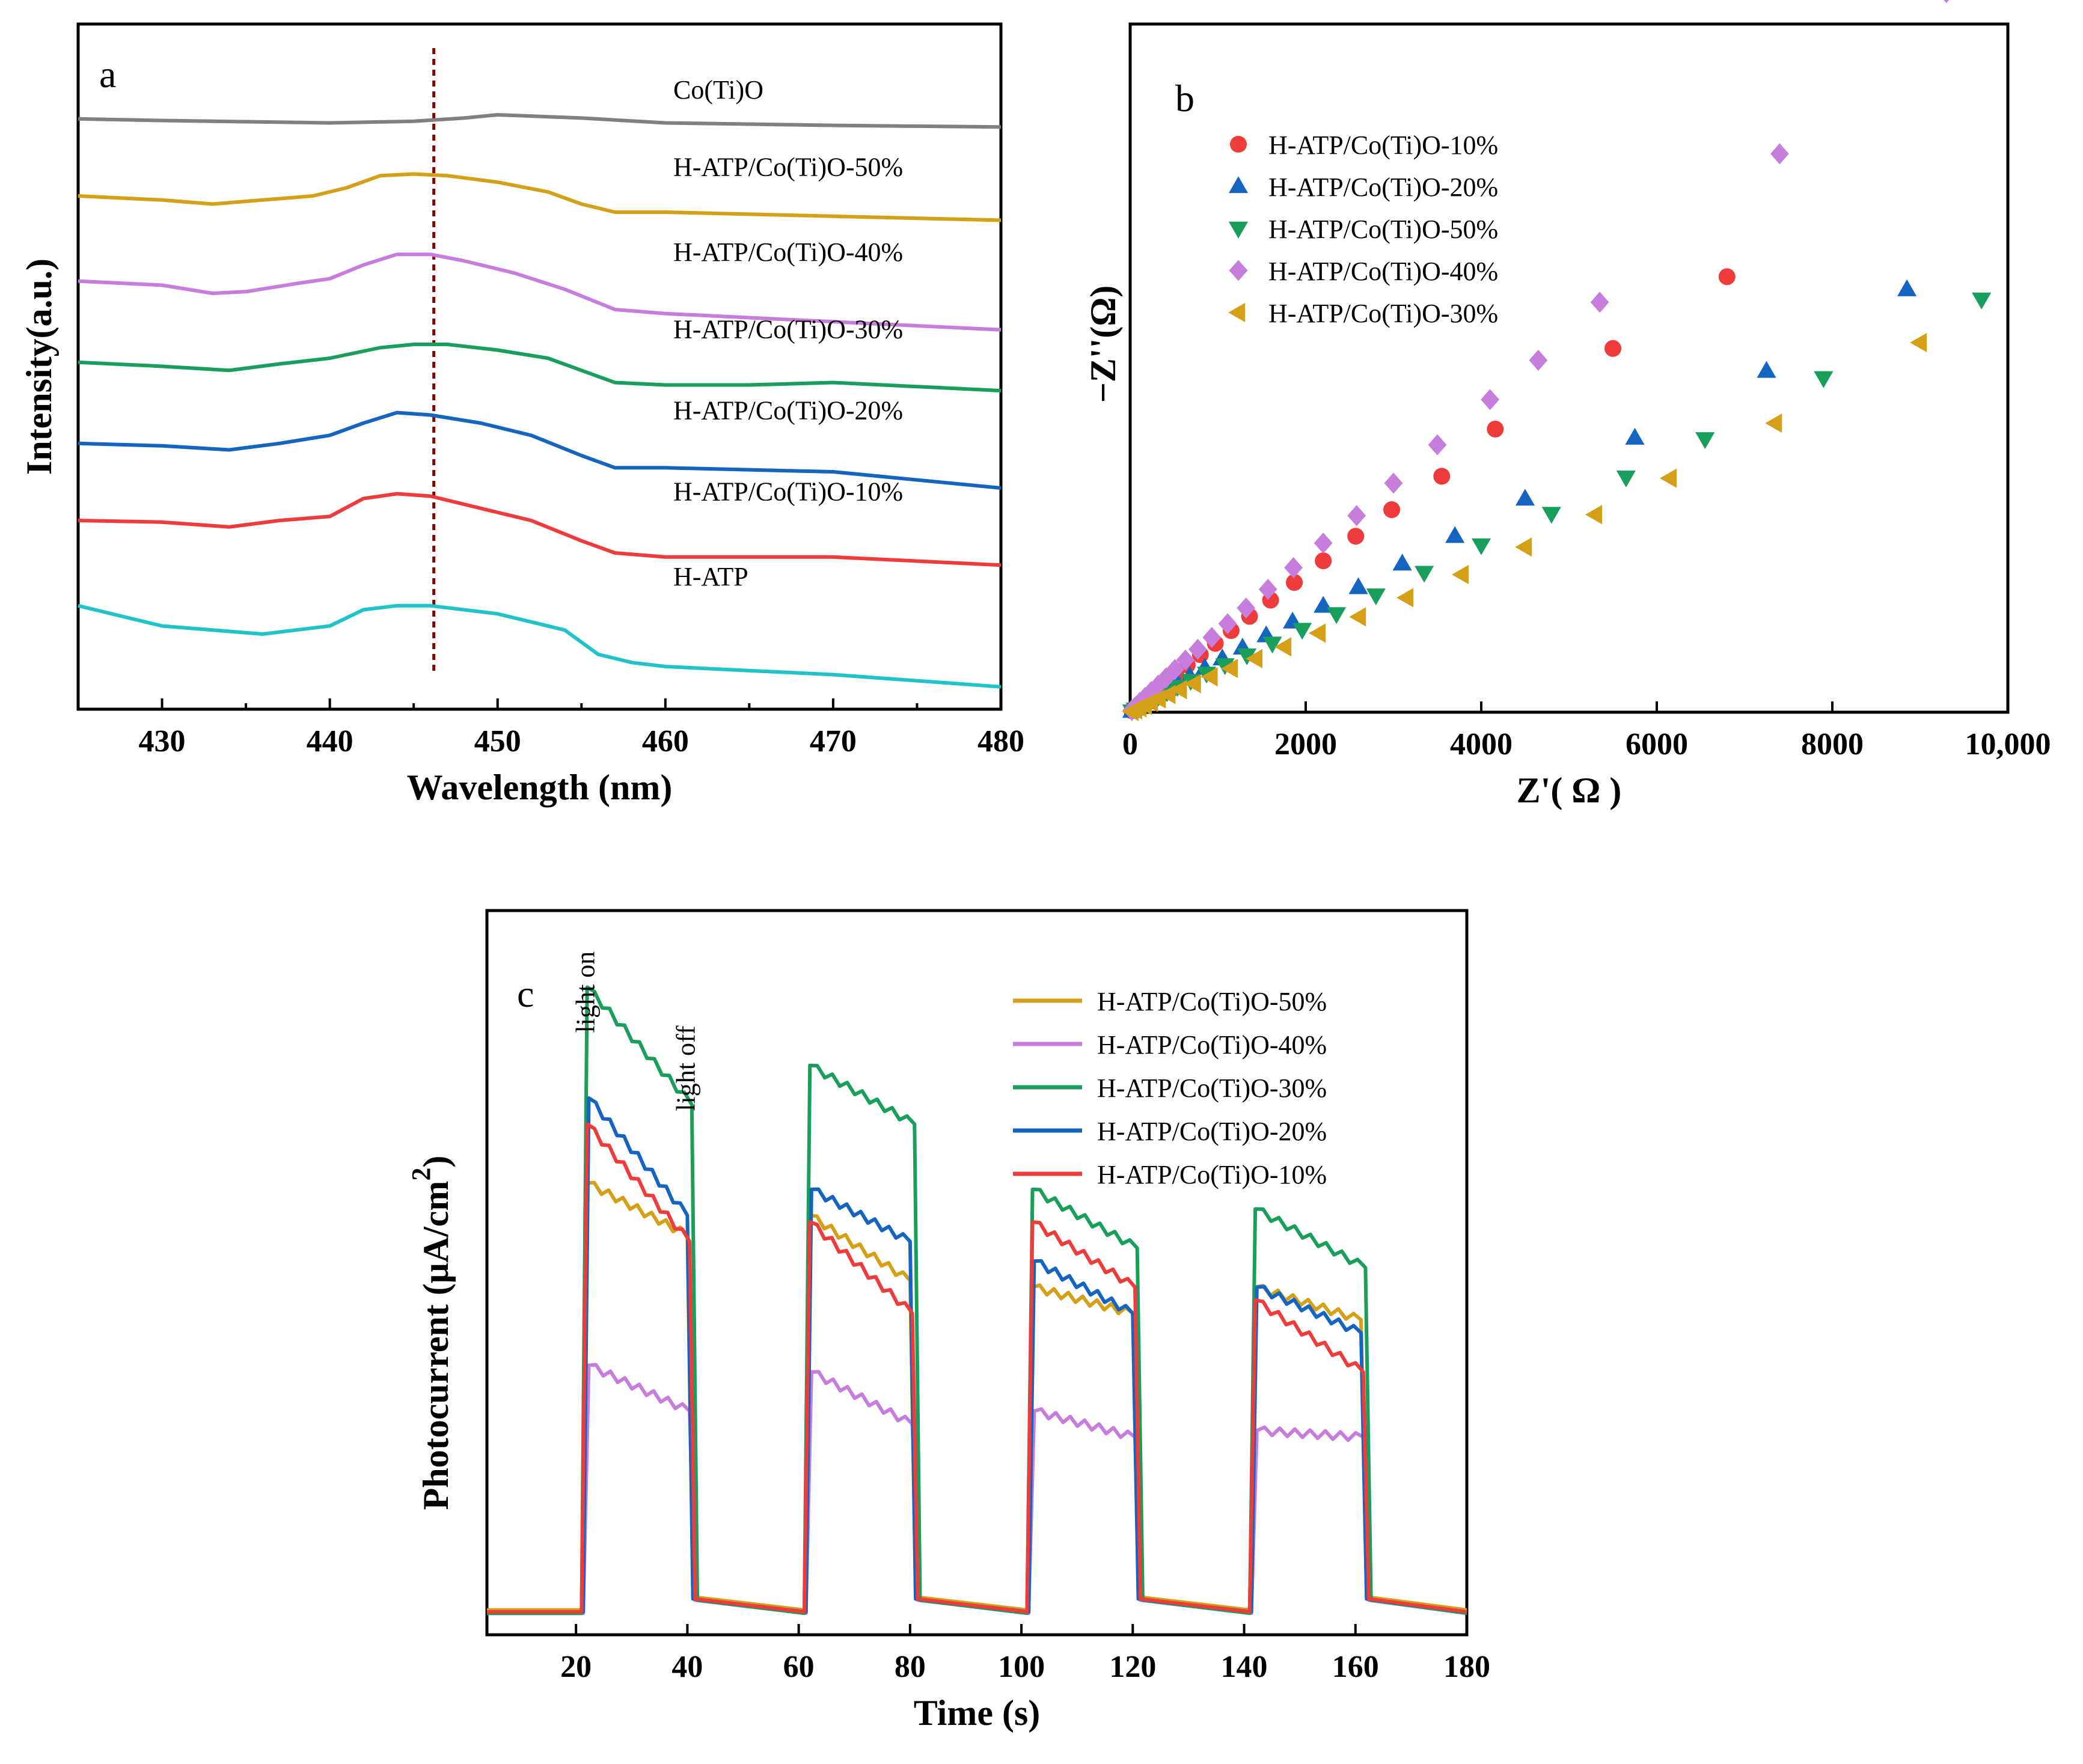 The height and width of the screenshot is (1764, 2083). What do you see at coordinates (1355, 1667) in the screenshot?
I see `x-tick-label: 160` at bounding box center [1355, 1667].